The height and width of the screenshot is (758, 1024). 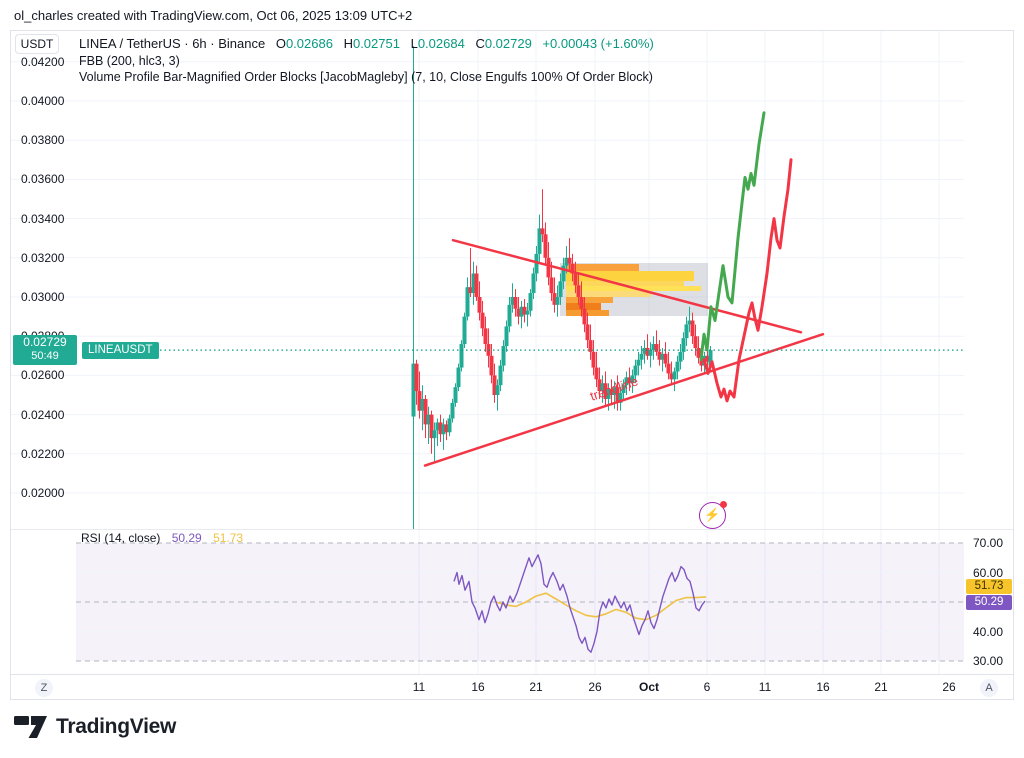 What do you see at coordinates (598, 43) in the screenshot?
I see `change-value: +0.00043 (+1.60%)` at bounding box center [598, 43].